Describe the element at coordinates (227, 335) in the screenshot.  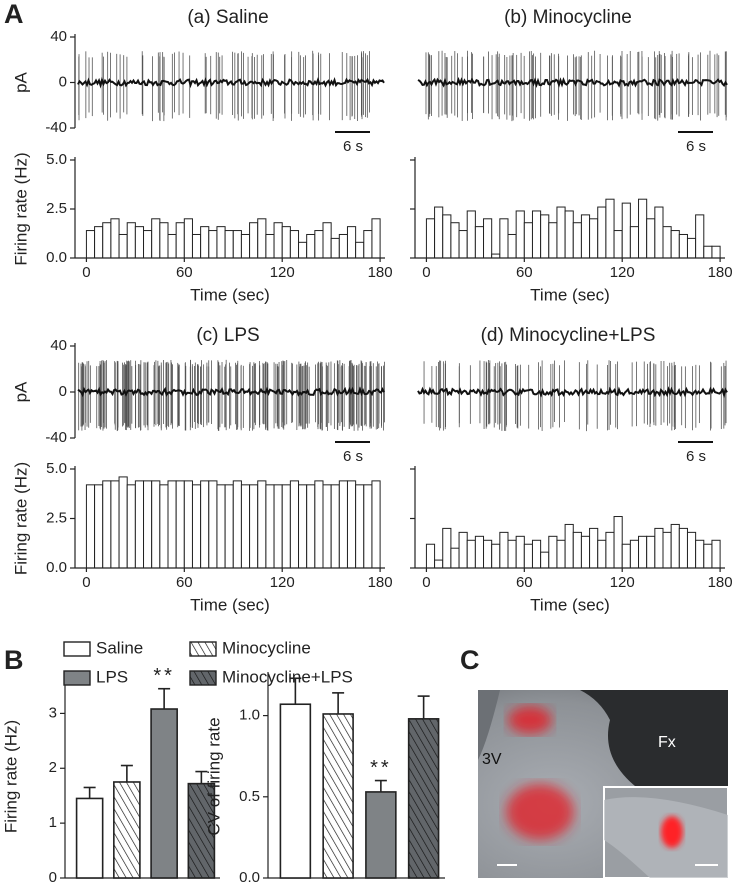
I see `panel-title: (c) LPS` at that location.